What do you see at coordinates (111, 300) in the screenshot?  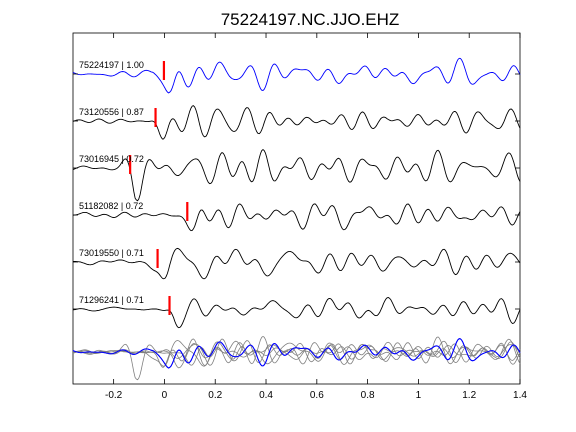 I see `trace-label-6: 71296241 | 0.71` at bounding box center [111, 300].